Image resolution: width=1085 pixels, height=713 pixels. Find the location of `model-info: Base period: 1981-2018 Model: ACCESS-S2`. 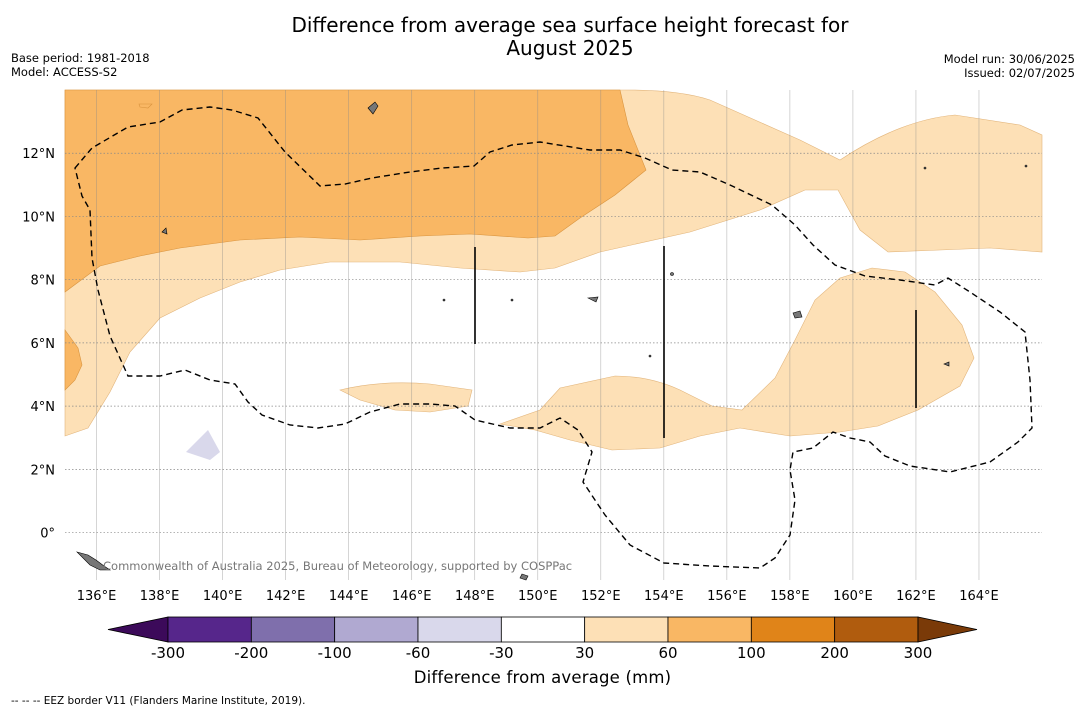

model-info: Base period: 1981-2018 Model: ACCESS-S2 is located at coordinates (80, 65).